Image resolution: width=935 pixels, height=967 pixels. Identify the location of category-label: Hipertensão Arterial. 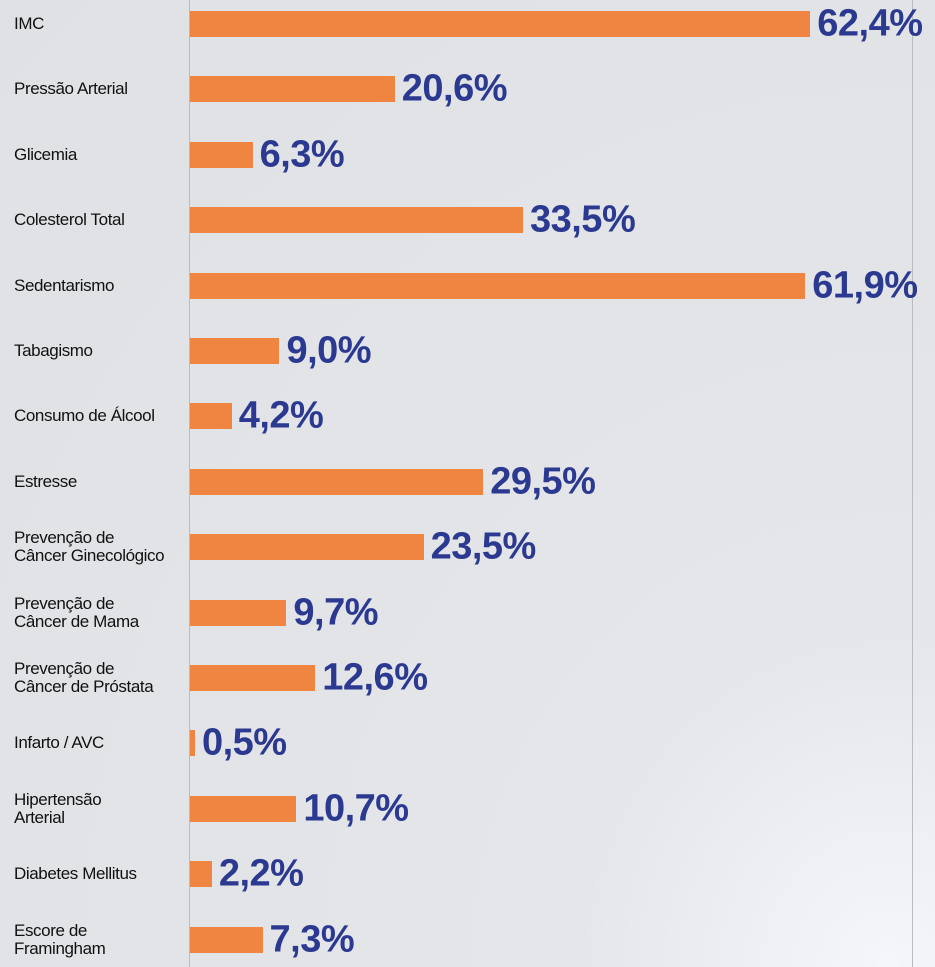
(58, 808).